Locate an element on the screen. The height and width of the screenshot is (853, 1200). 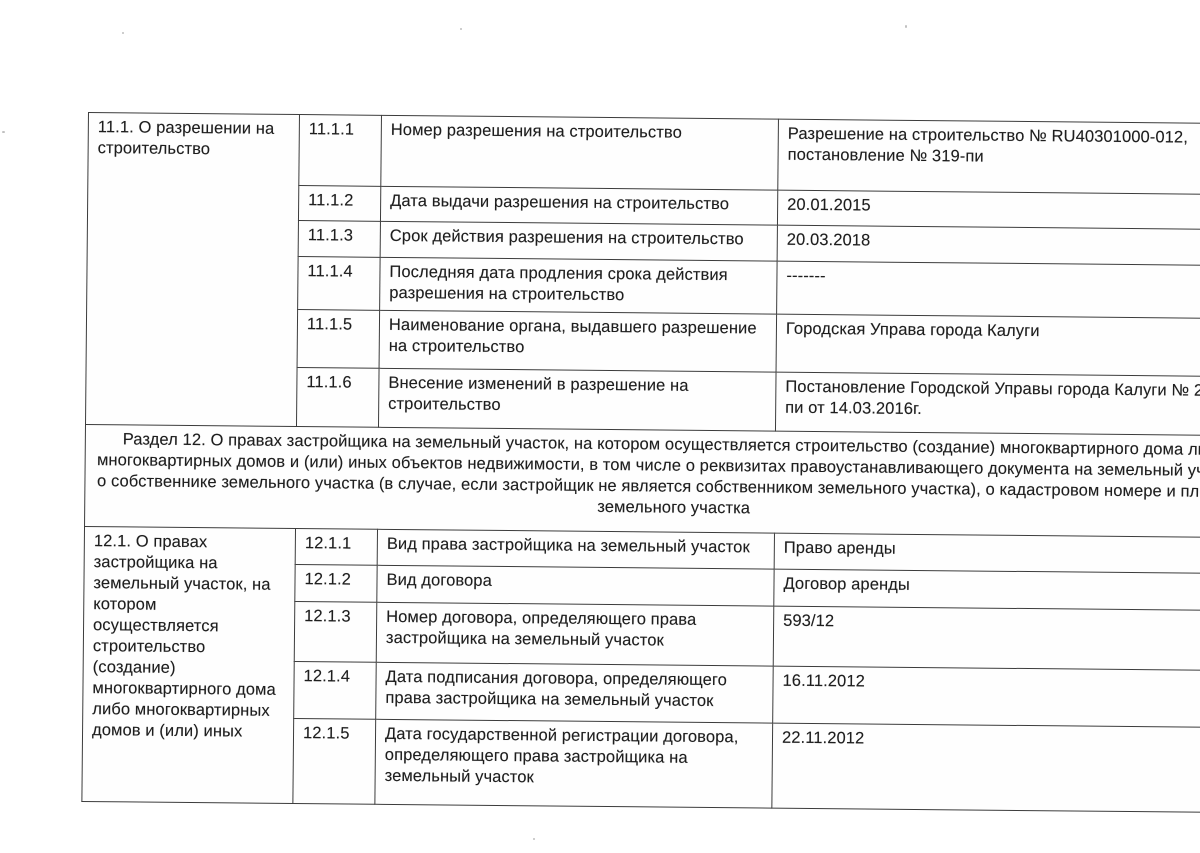
row-desc: Номер разрешения на строительство is located at coordinates (579, 153).